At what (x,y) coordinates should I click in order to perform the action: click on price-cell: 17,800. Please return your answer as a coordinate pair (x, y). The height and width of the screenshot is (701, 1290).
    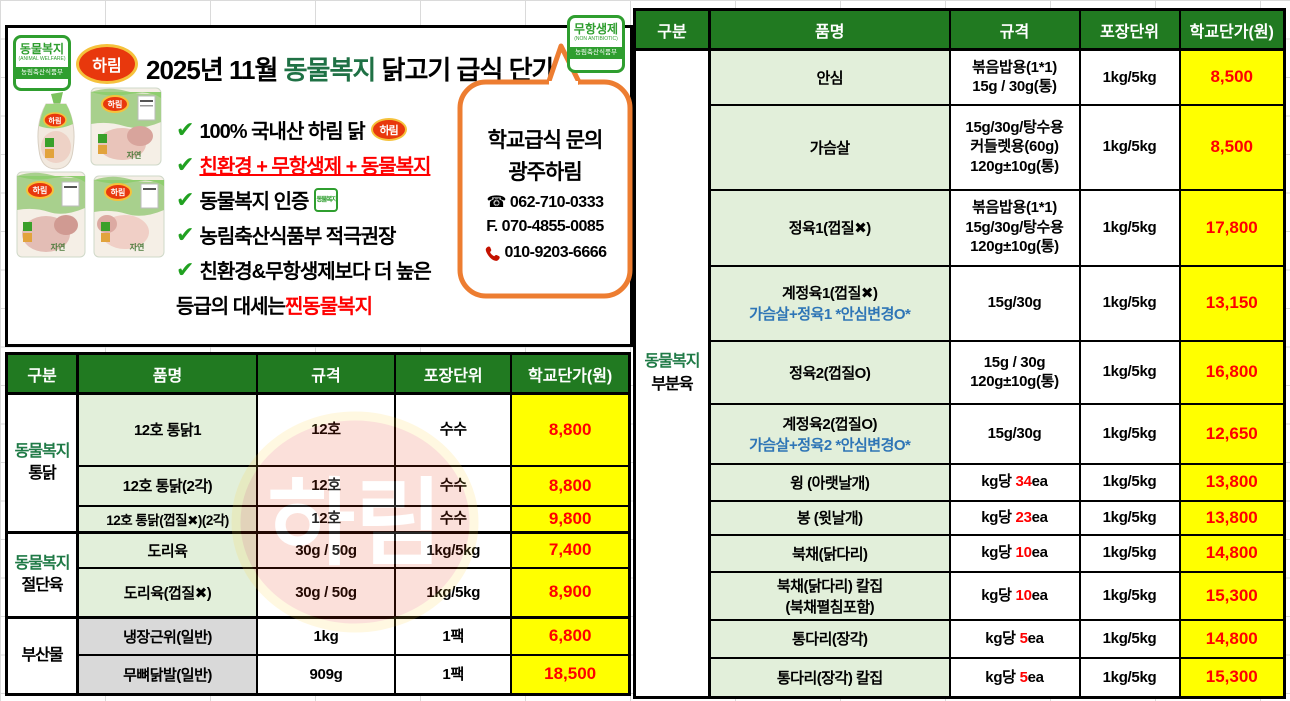
    Looking at the image, I should click on (1232, 227).